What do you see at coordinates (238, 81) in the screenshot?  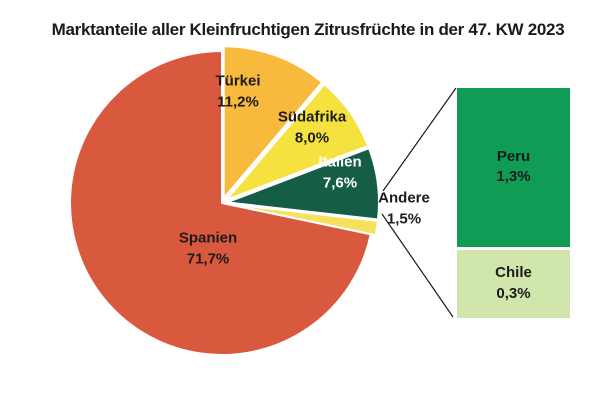 I see `pie-label-tuerkei-name: Türkei` at bounding box center [238, 81].